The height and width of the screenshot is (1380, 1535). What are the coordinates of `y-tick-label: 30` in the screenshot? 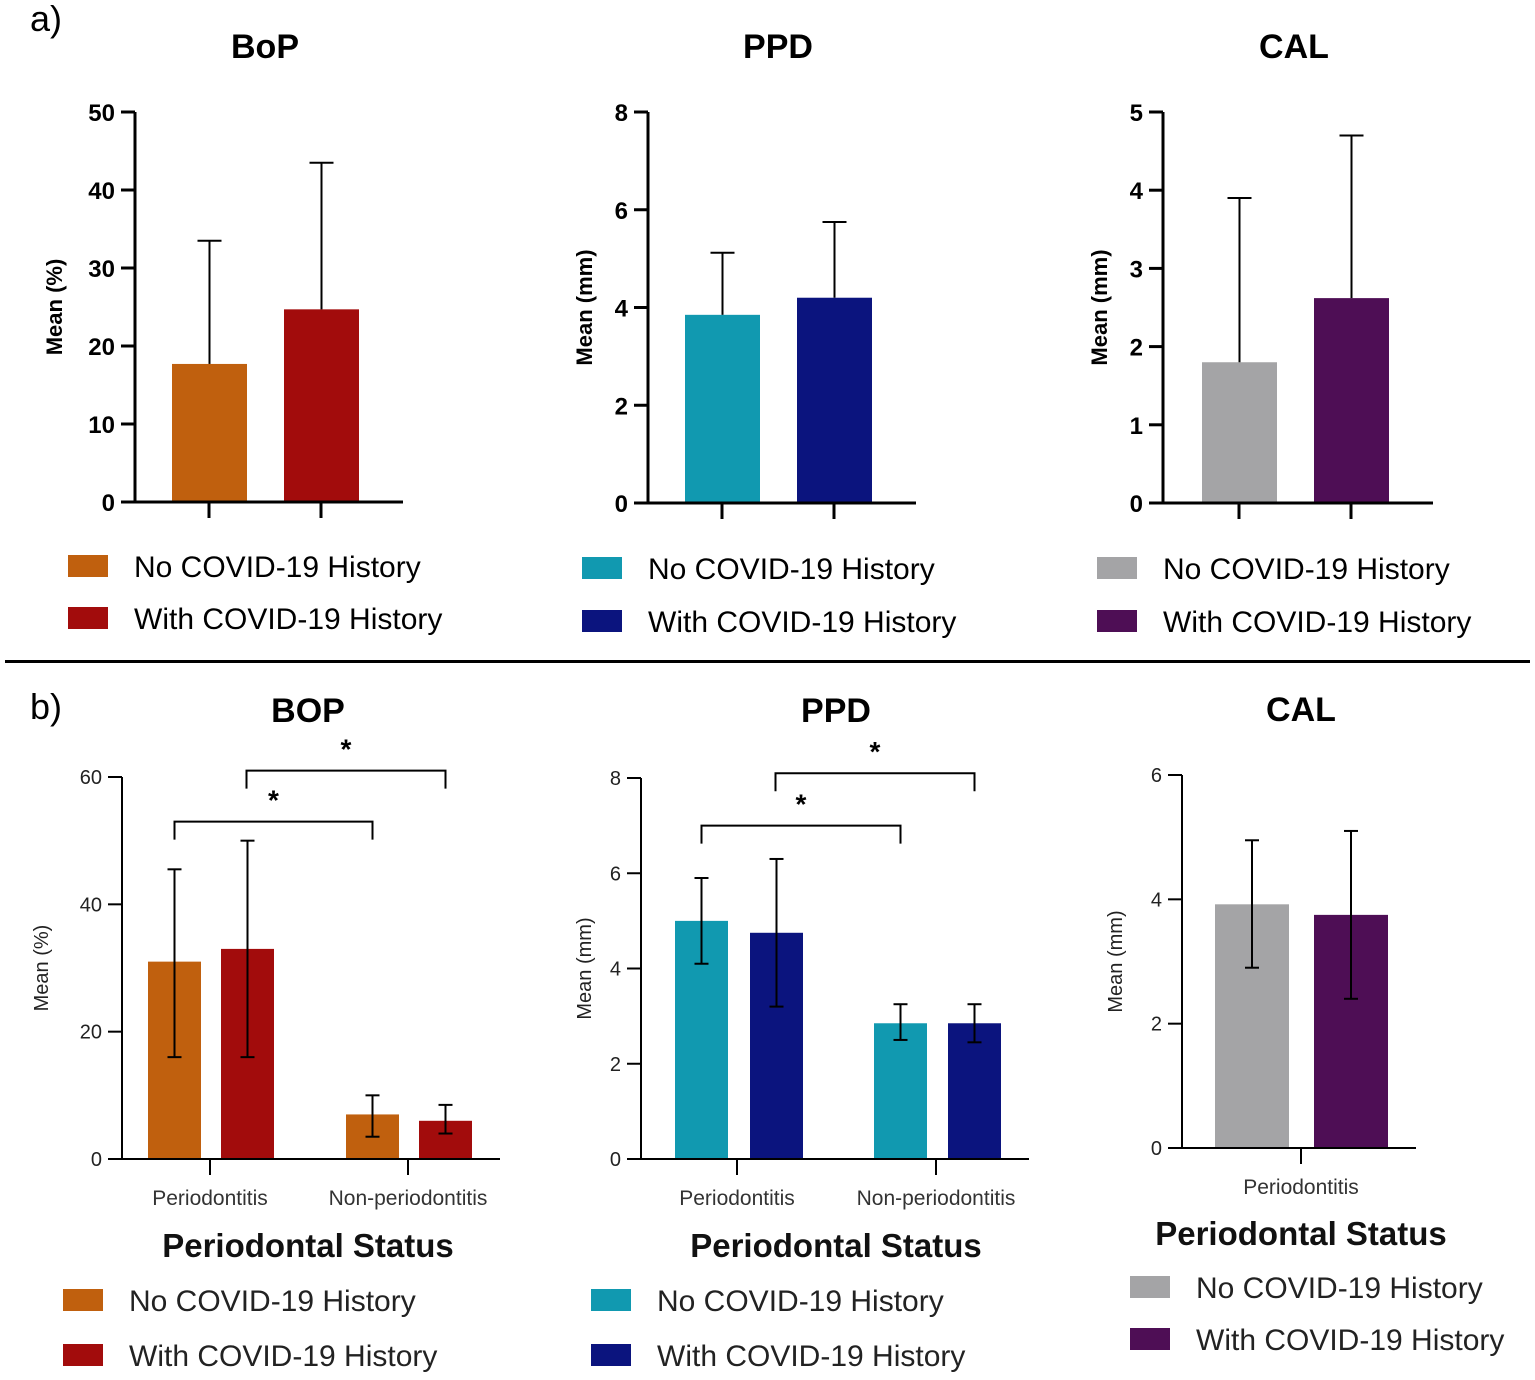 It's located at (101, 269).